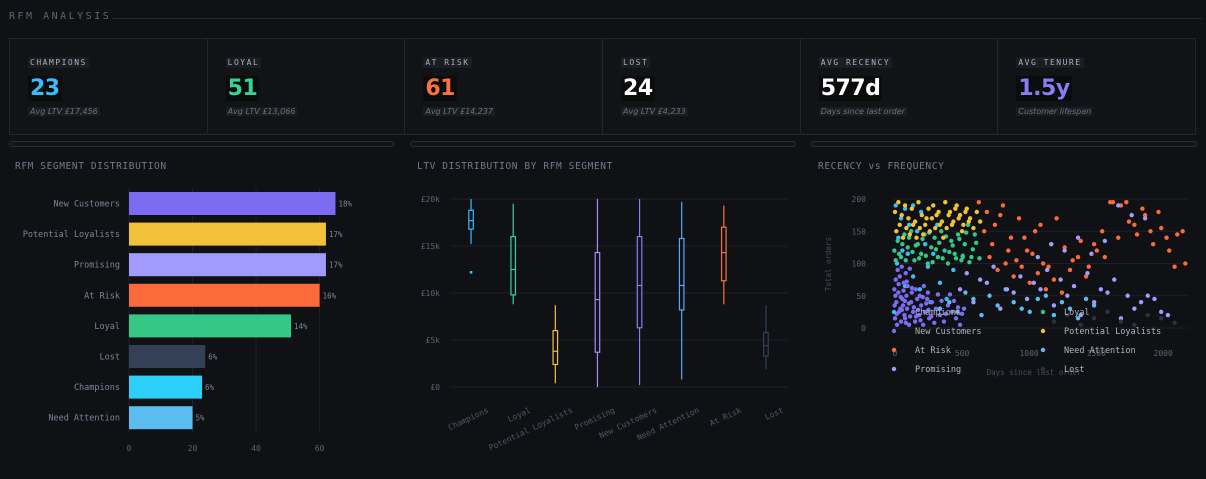 This screenshot has width=1206, height=479. What do you see at coordinates (201, 144) in the screenshot?
I see `panel-resize-bar-segments` at bounding box center [201, 144].